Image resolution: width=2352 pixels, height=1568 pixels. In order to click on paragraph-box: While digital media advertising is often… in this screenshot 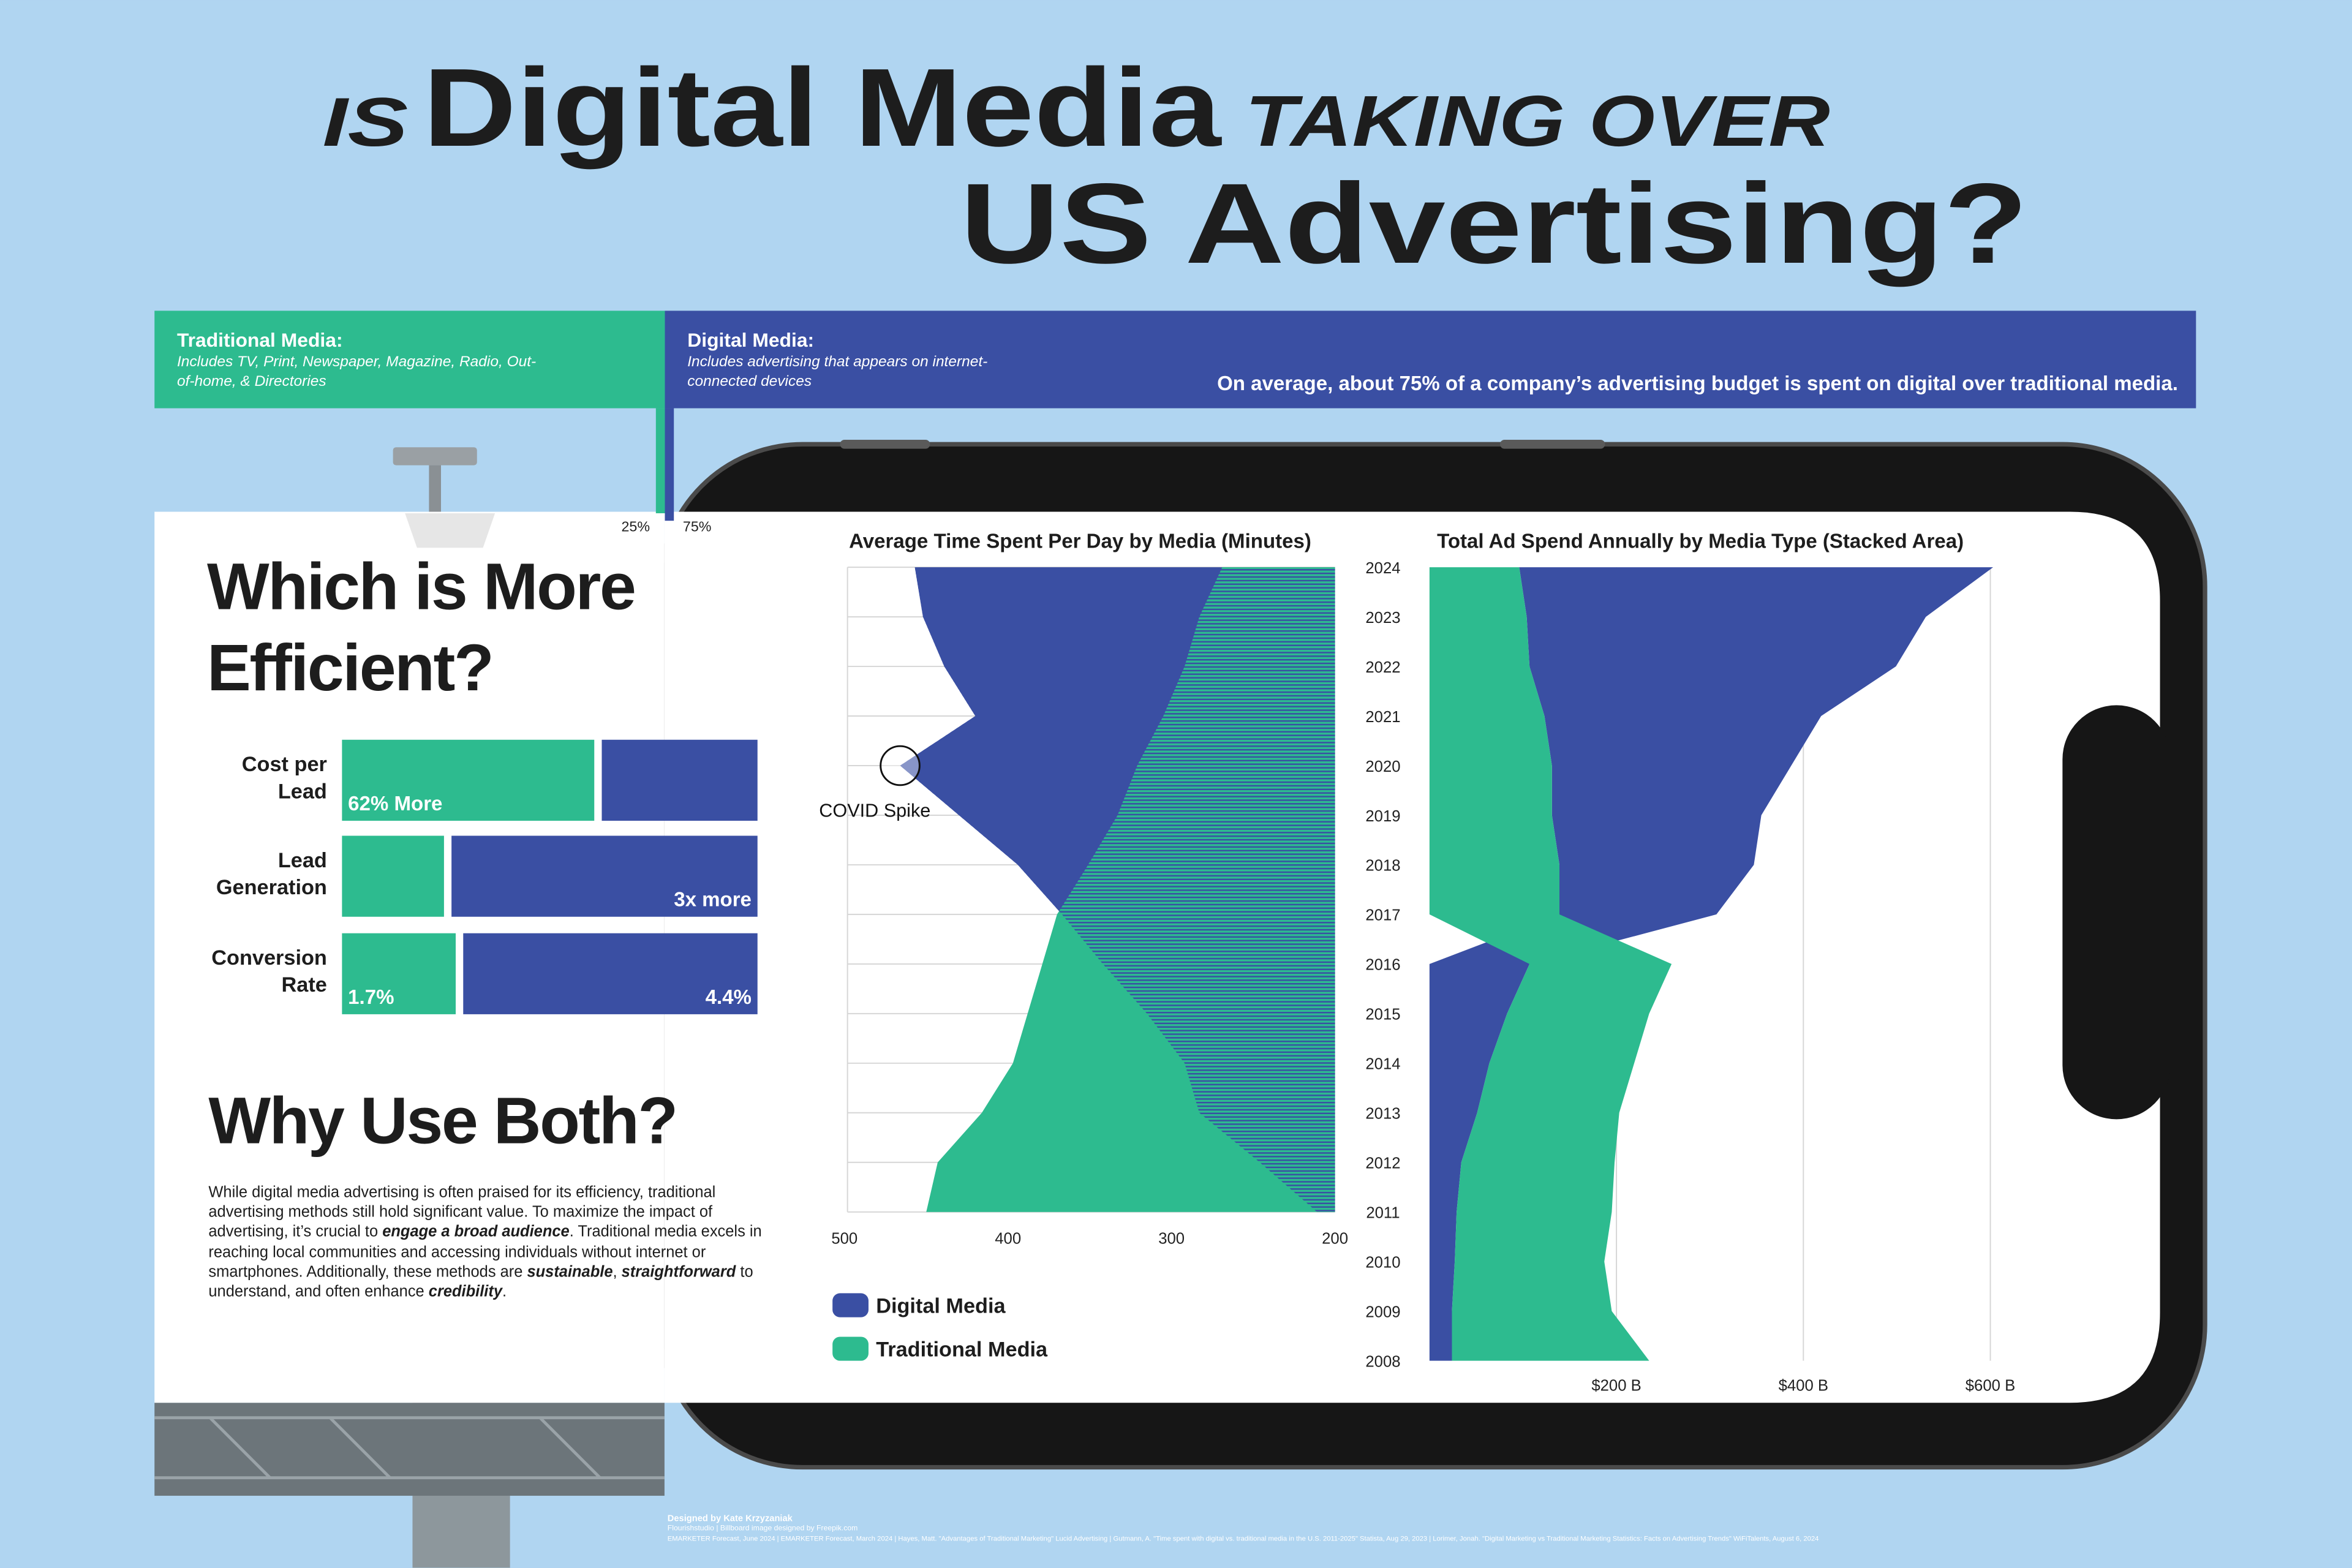, I will do `click(487, 1243)`.